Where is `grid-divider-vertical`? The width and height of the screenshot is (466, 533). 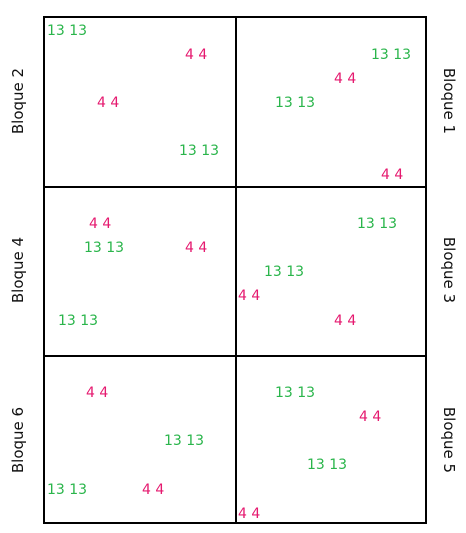
grid-divider-vertical is located at coordinates (236, 270).